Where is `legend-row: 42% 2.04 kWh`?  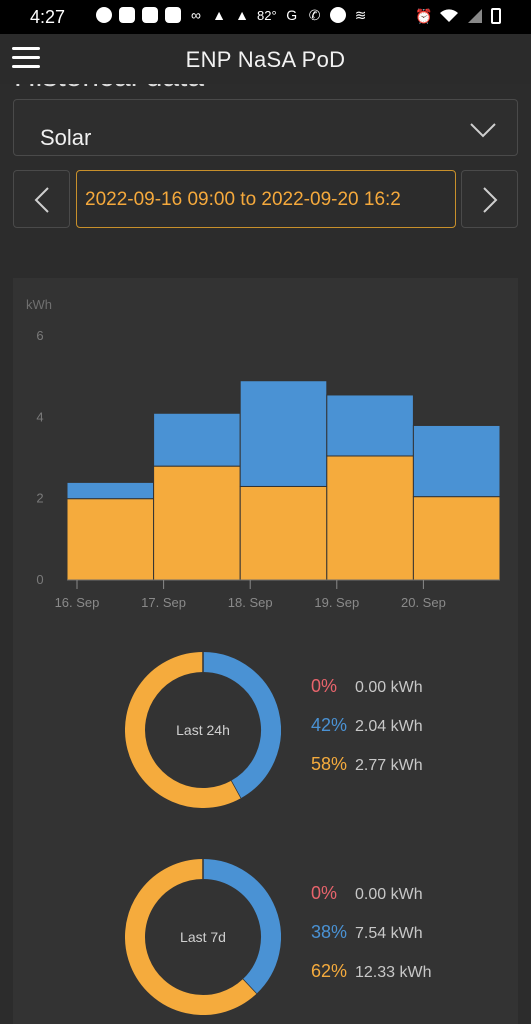 legend-row: 42% 2.04 kWh is located at coordinates (367, 734).